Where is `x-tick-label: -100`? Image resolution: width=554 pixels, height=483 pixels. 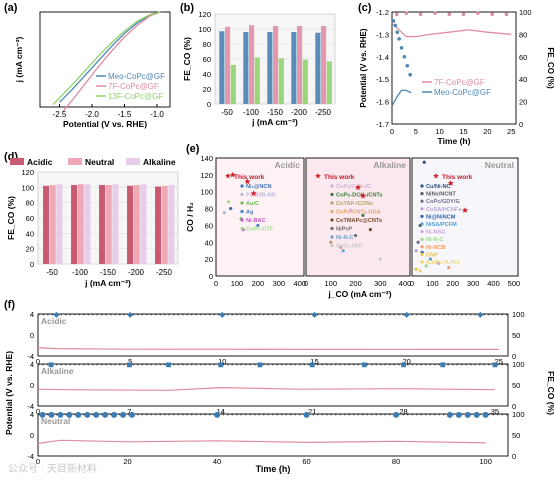 x-tick-label: -100 is located at coordinates (80, 272).